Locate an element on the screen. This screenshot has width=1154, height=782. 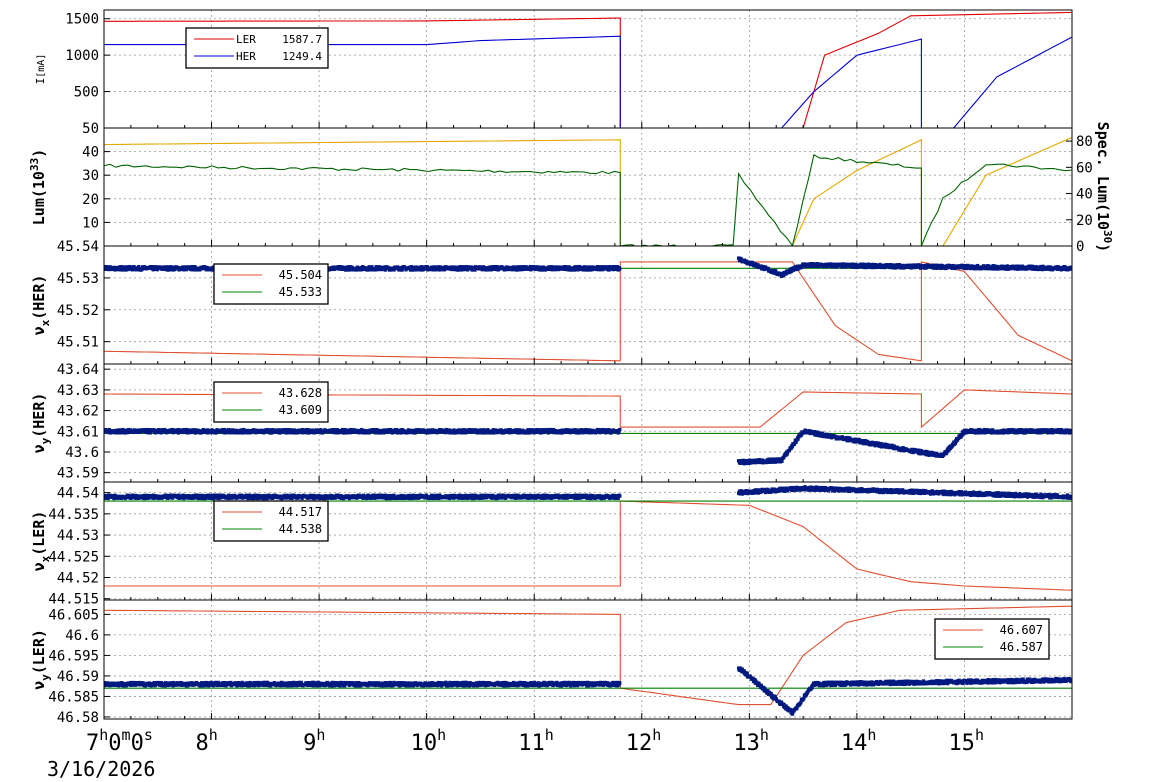
y2-tick-label: 60 is located at coordinates (1084, 168).